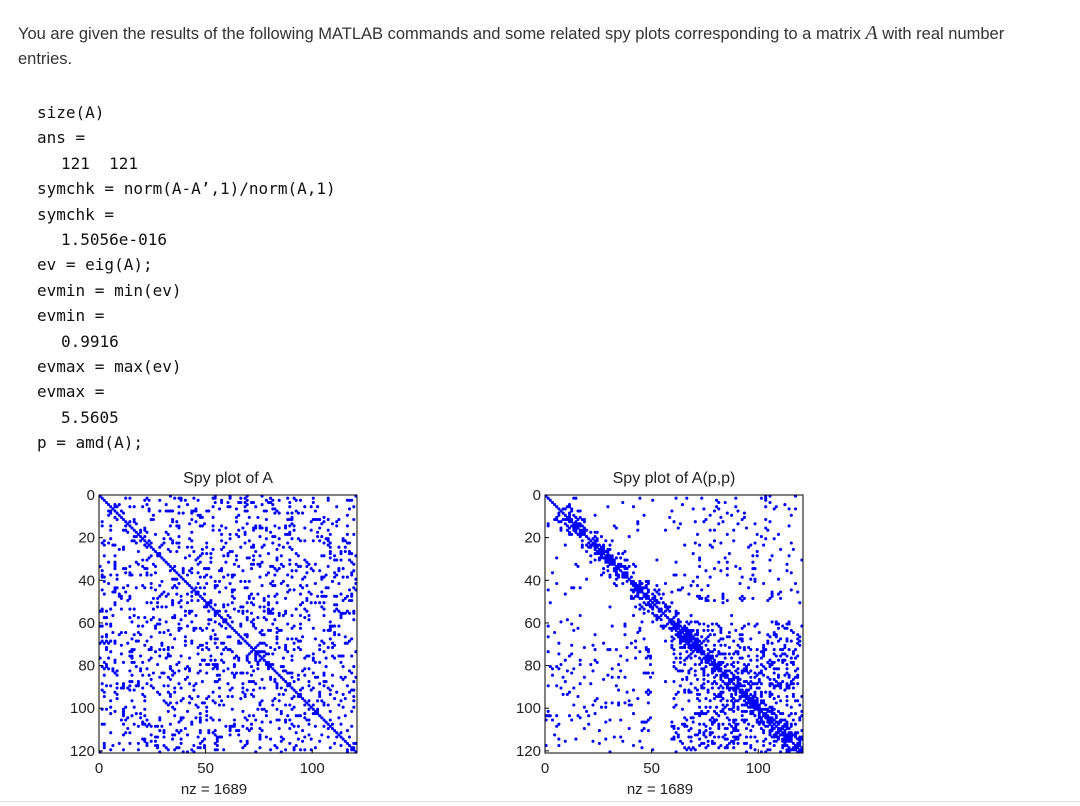 The image size is (1080, 806). I want to click on x-tick-label: 50, so click(205, 768).